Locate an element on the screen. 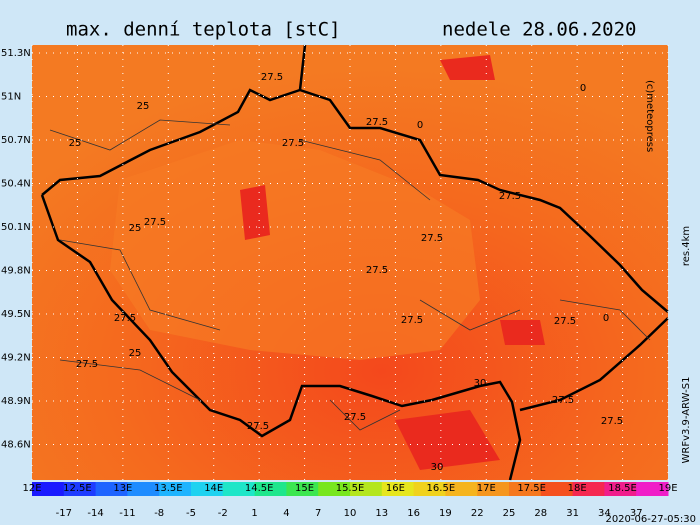 The width and height of the screenshot is (700, 525). colorbar-label: -11 is located at coordinates (127, 513).